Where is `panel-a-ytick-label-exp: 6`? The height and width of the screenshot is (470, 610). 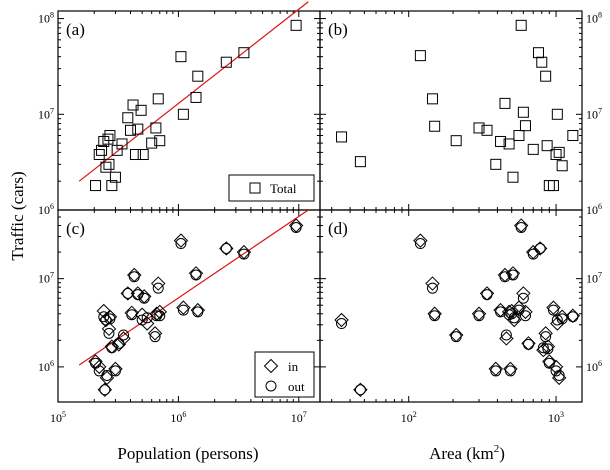 panel-a-ytick-label-exp: 6 is located at coordinates (52, 206).